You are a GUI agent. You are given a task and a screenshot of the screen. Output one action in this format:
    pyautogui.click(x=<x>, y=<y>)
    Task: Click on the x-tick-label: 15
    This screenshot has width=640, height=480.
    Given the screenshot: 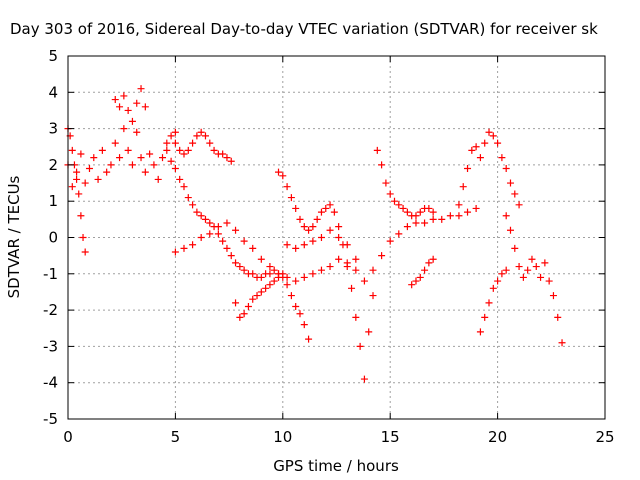 What is the action you would take?
    pyautogui.click(x=390, y=437)
    